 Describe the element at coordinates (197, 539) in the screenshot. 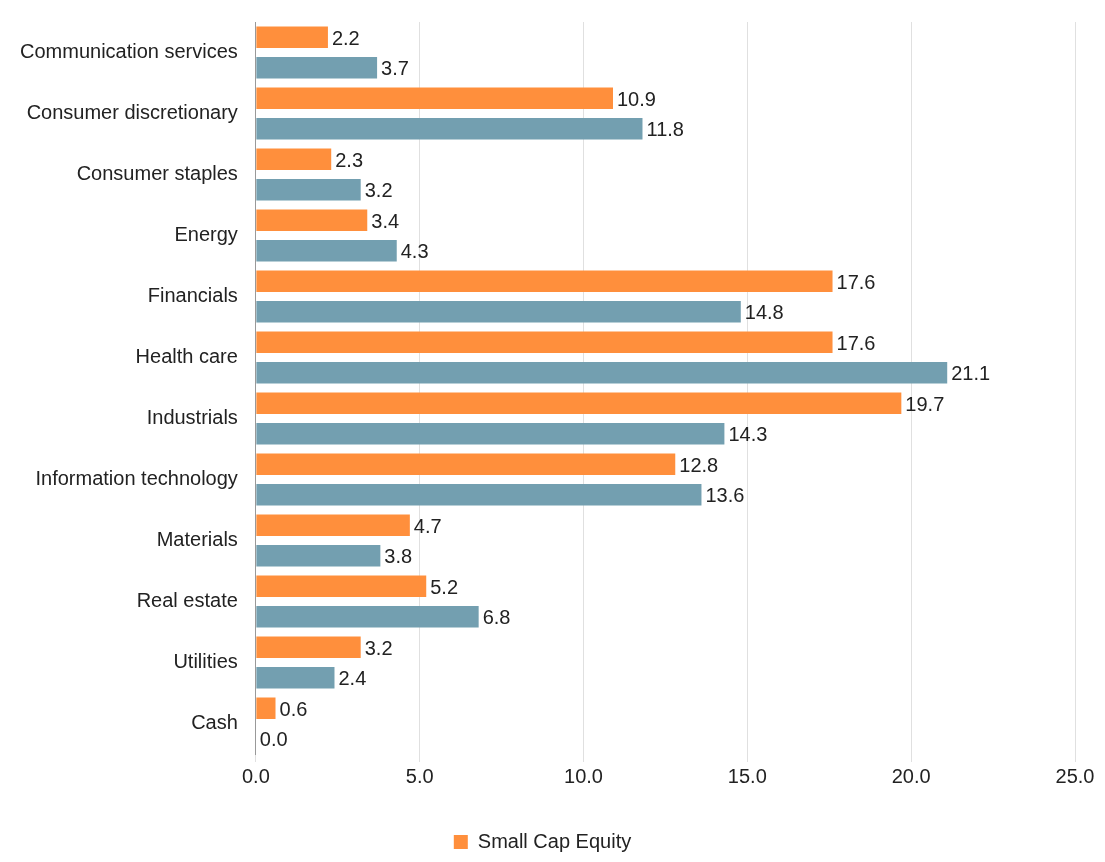

I see `y-tick-label: Materials` at that location.